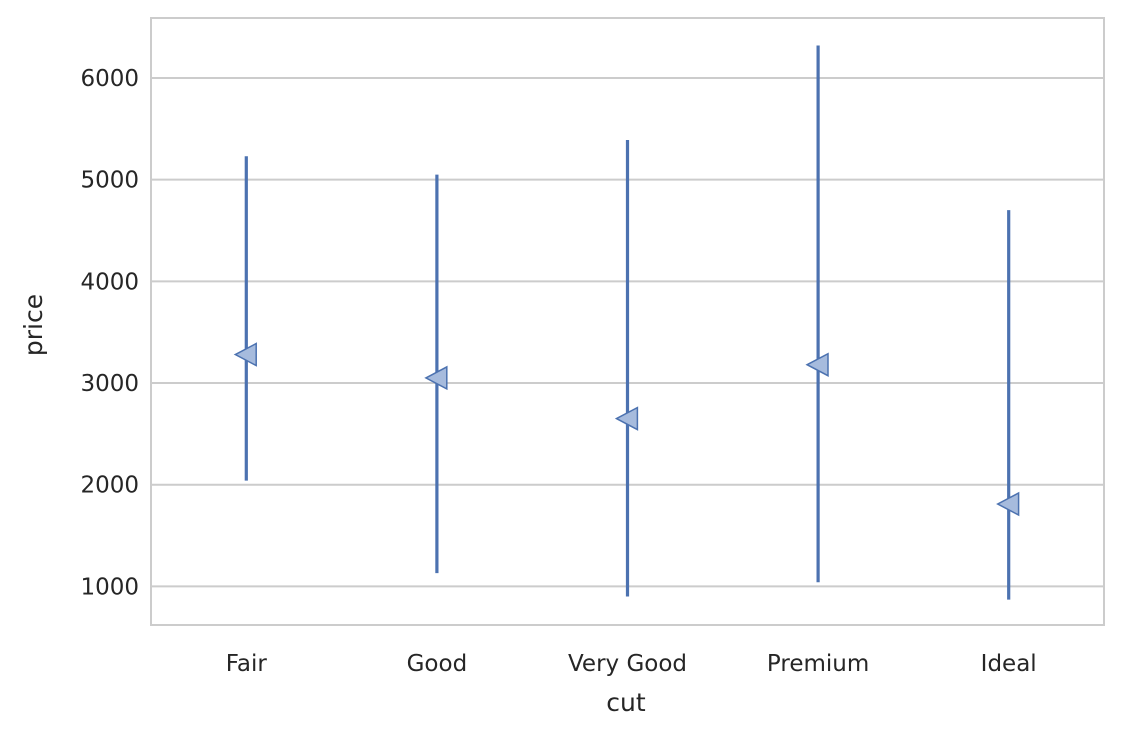 The height and width of the screenshot is (737, 1121). I want to click on x-axis-label: cut, so click(626, 702).